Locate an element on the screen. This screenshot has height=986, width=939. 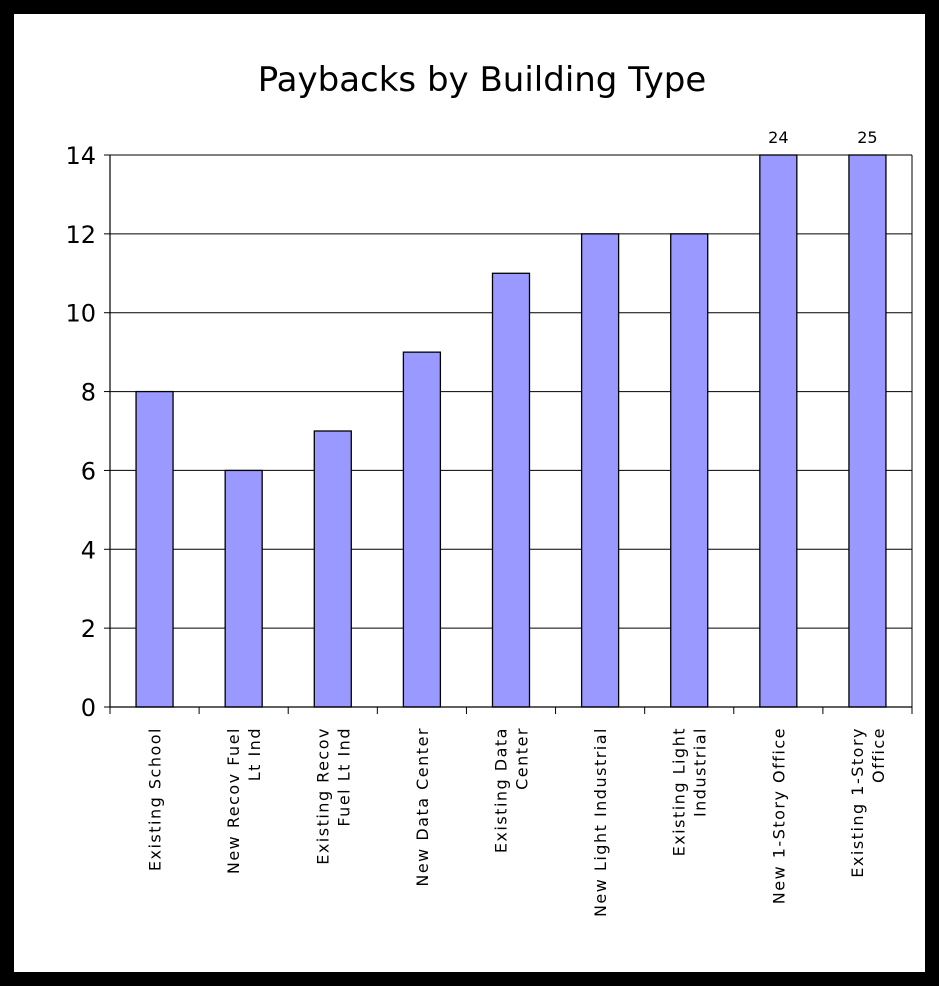
x-tick-label: Industrial is located at coordinates (700, 772).